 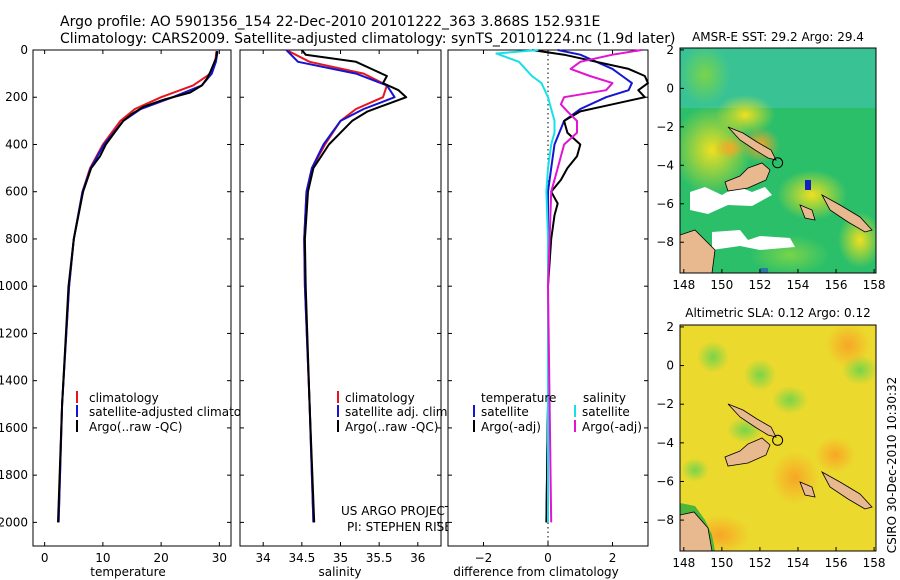 What do you see at coordinates (178, 412) in the screenshot?
I see `legend-satellite-adjusted: satellite-adjusted climatology` at bounding box center [178, 412].